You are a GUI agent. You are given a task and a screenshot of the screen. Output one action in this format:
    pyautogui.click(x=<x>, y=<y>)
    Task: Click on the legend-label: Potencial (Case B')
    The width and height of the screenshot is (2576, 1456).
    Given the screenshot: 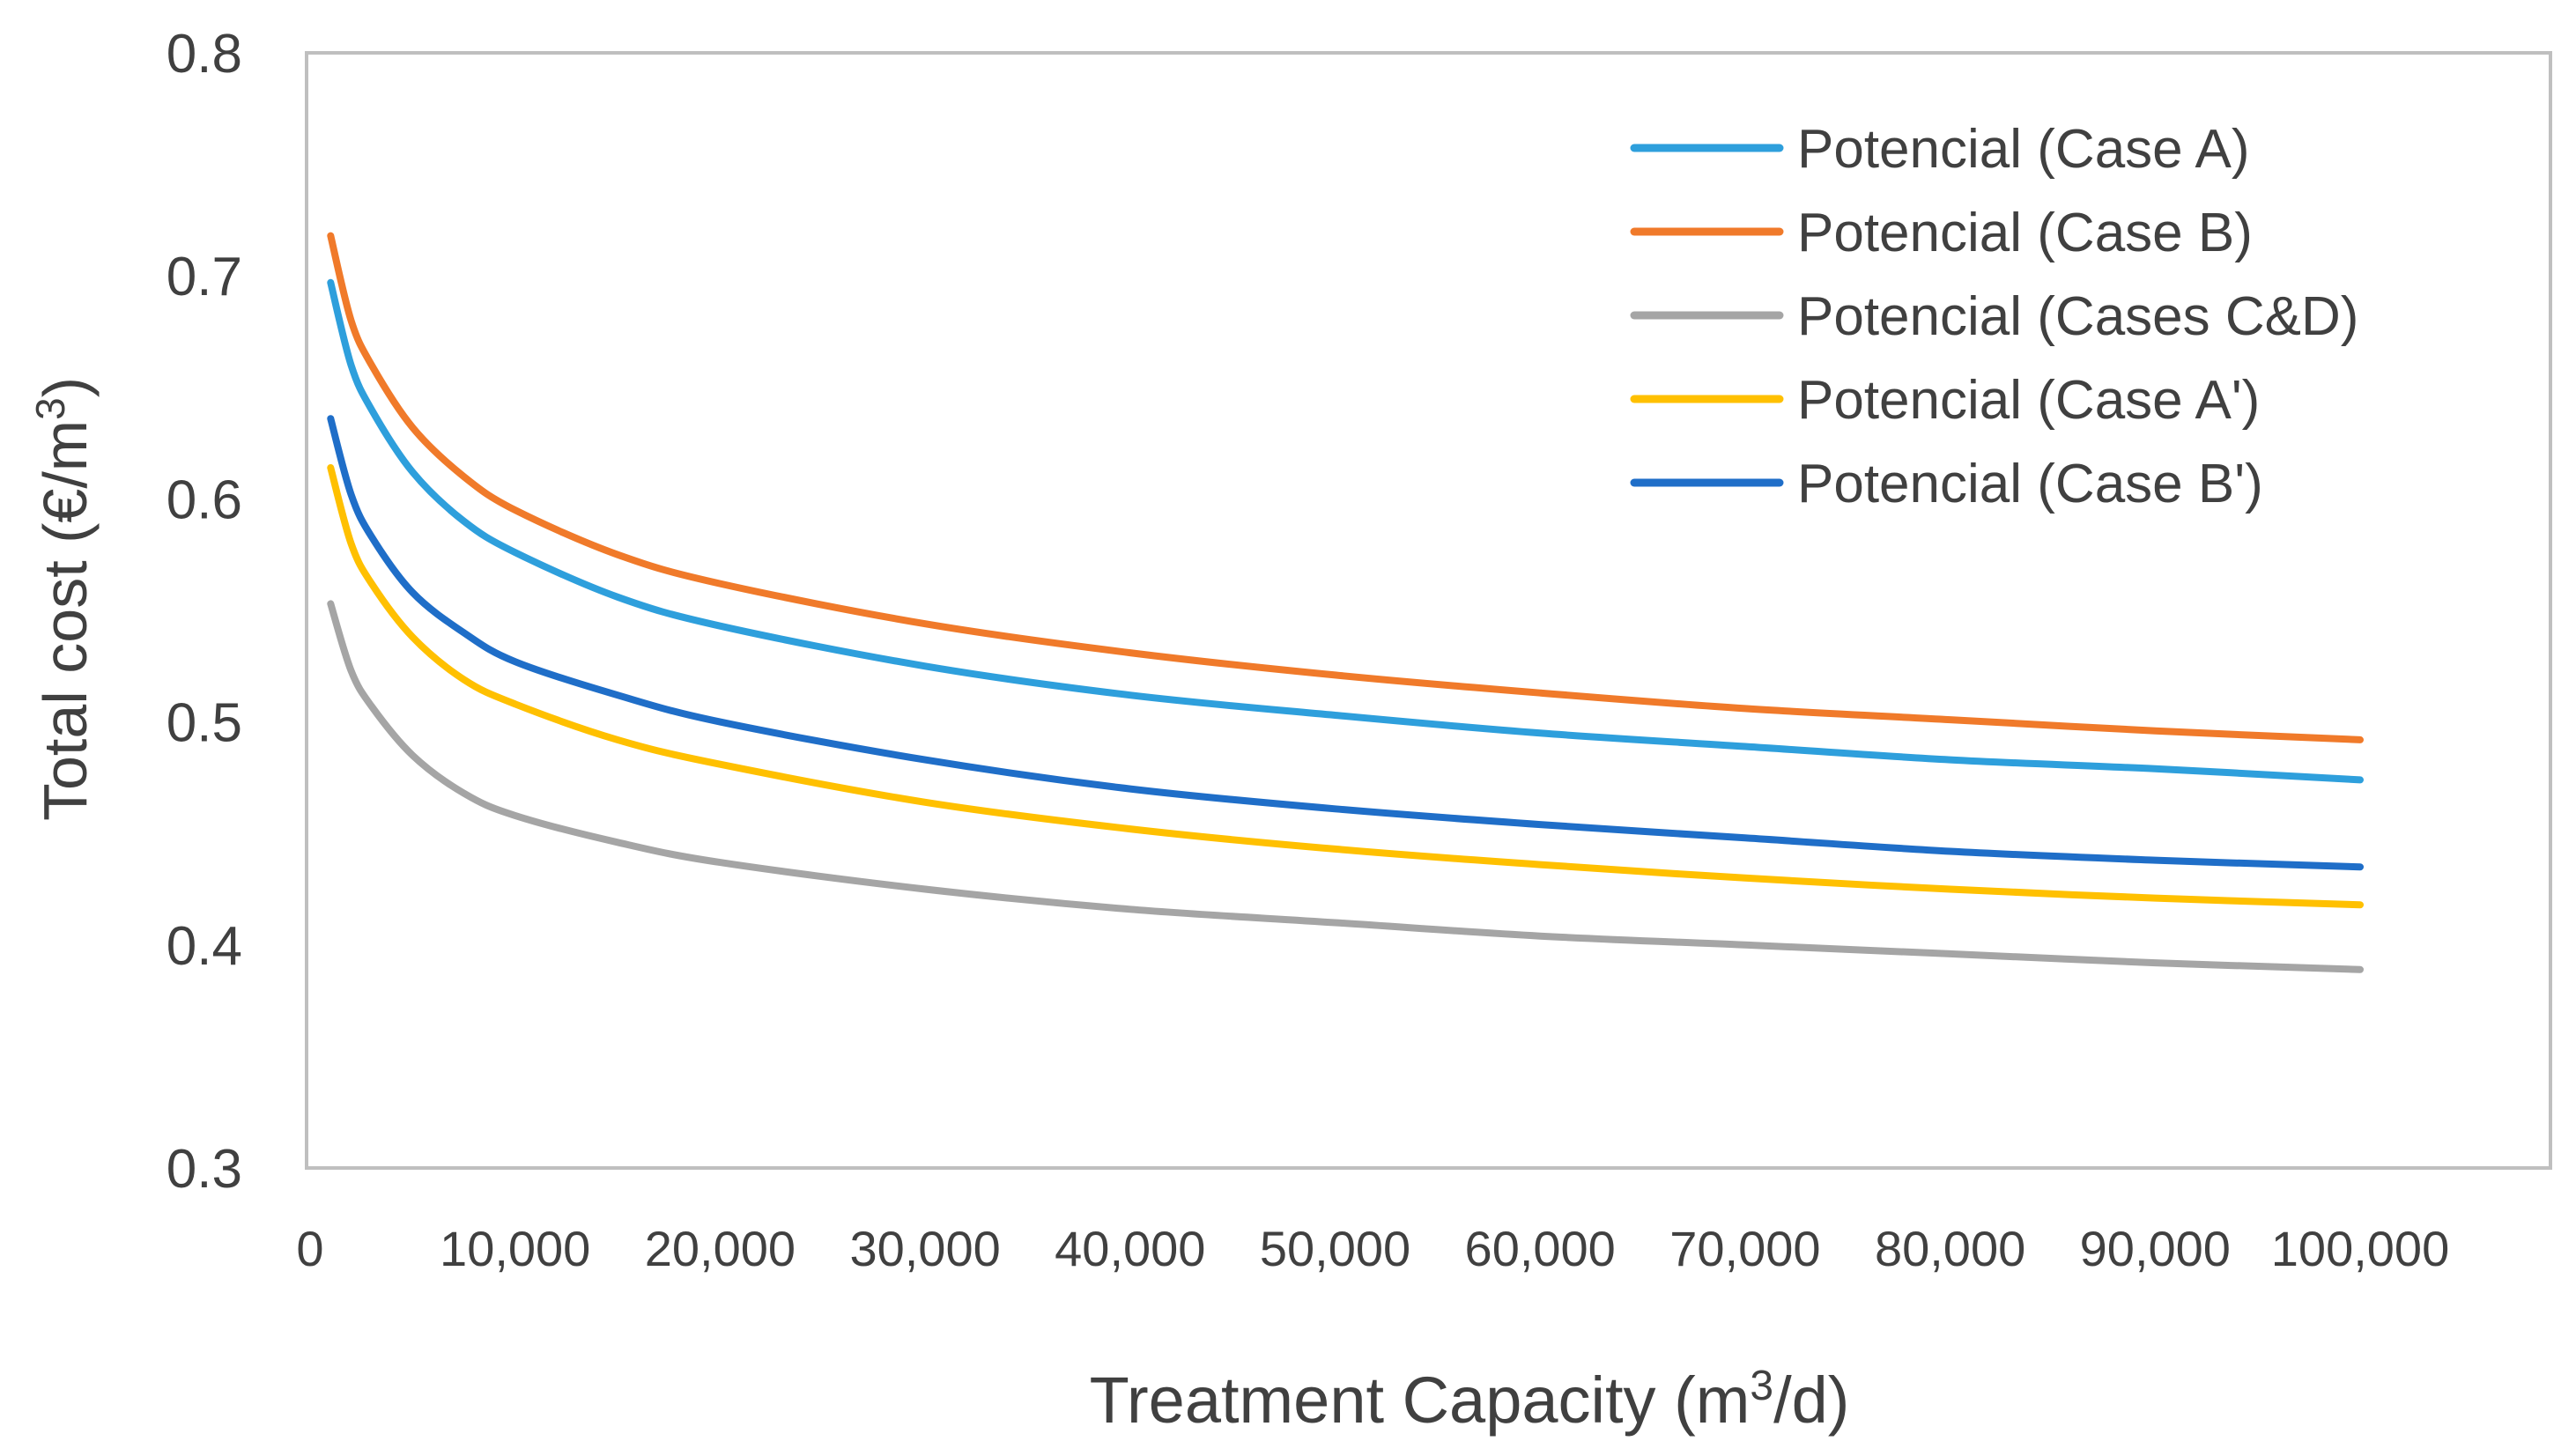 What is the action you would take?
    pyautogui.click(x=2030, y=484)
    